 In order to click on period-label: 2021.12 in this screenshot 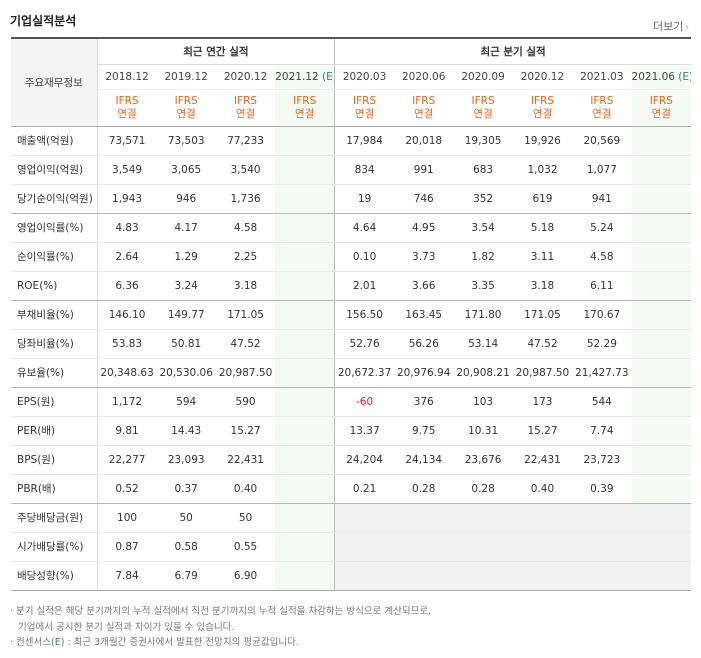, I will do `click(297, 76)`.